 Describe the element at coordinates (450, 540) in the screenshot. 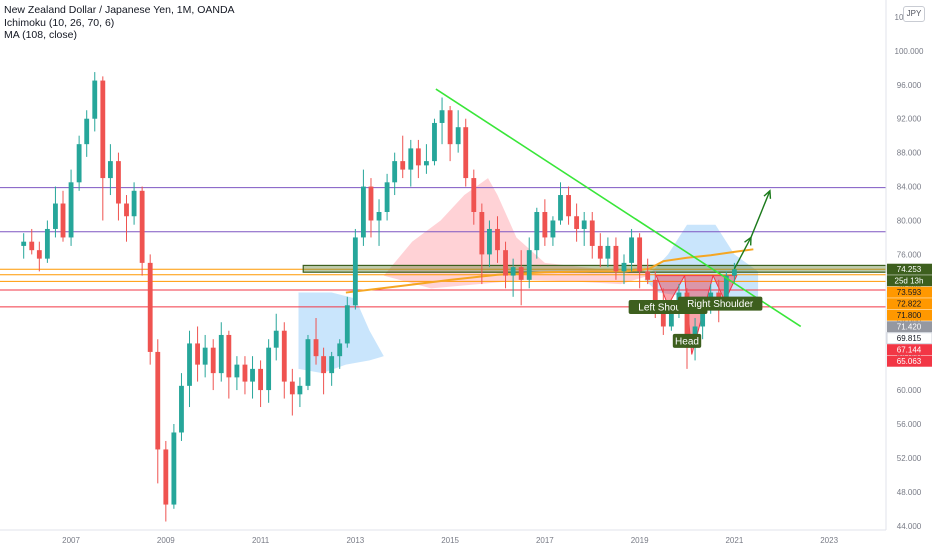

I see `x-tick-label: 2015` at that location.